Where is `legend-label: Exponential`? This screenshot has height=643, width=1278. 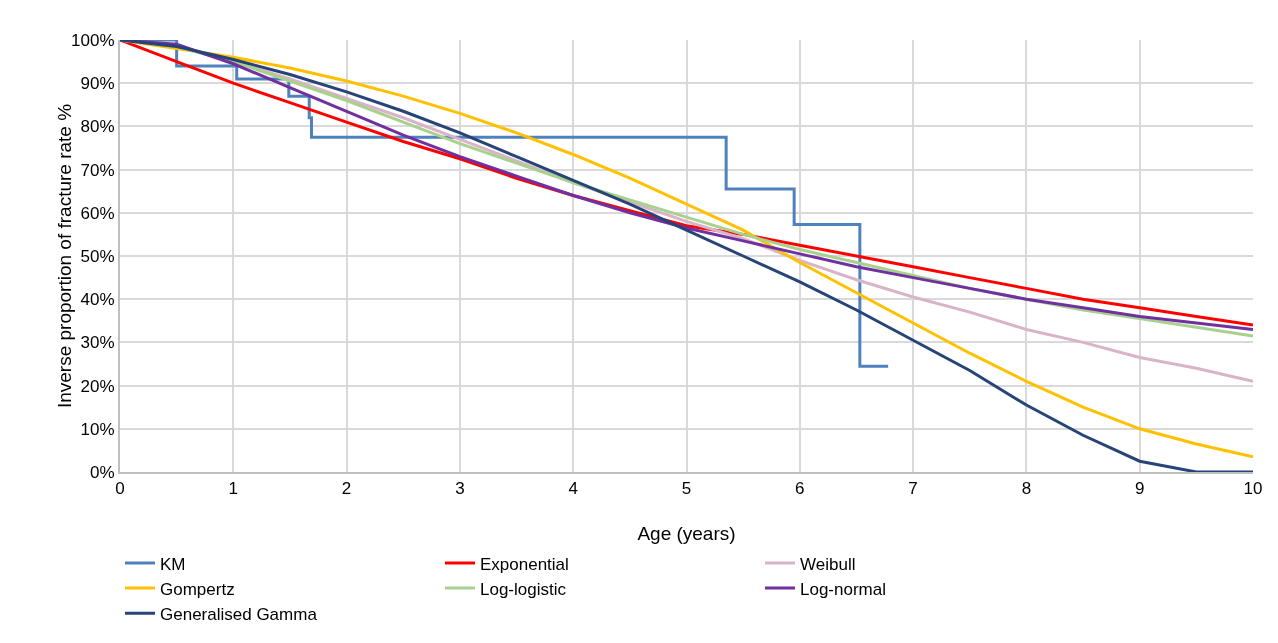 legend-label: Exponential is located at coordinates (524, 564).